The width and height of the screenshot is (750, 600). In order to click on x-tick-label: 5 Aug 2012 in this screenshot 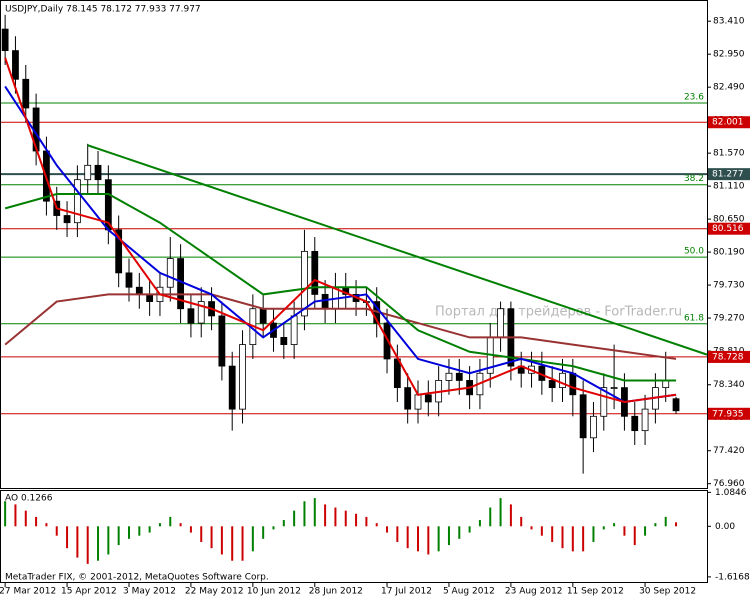, I will do `click(469, 592)`.